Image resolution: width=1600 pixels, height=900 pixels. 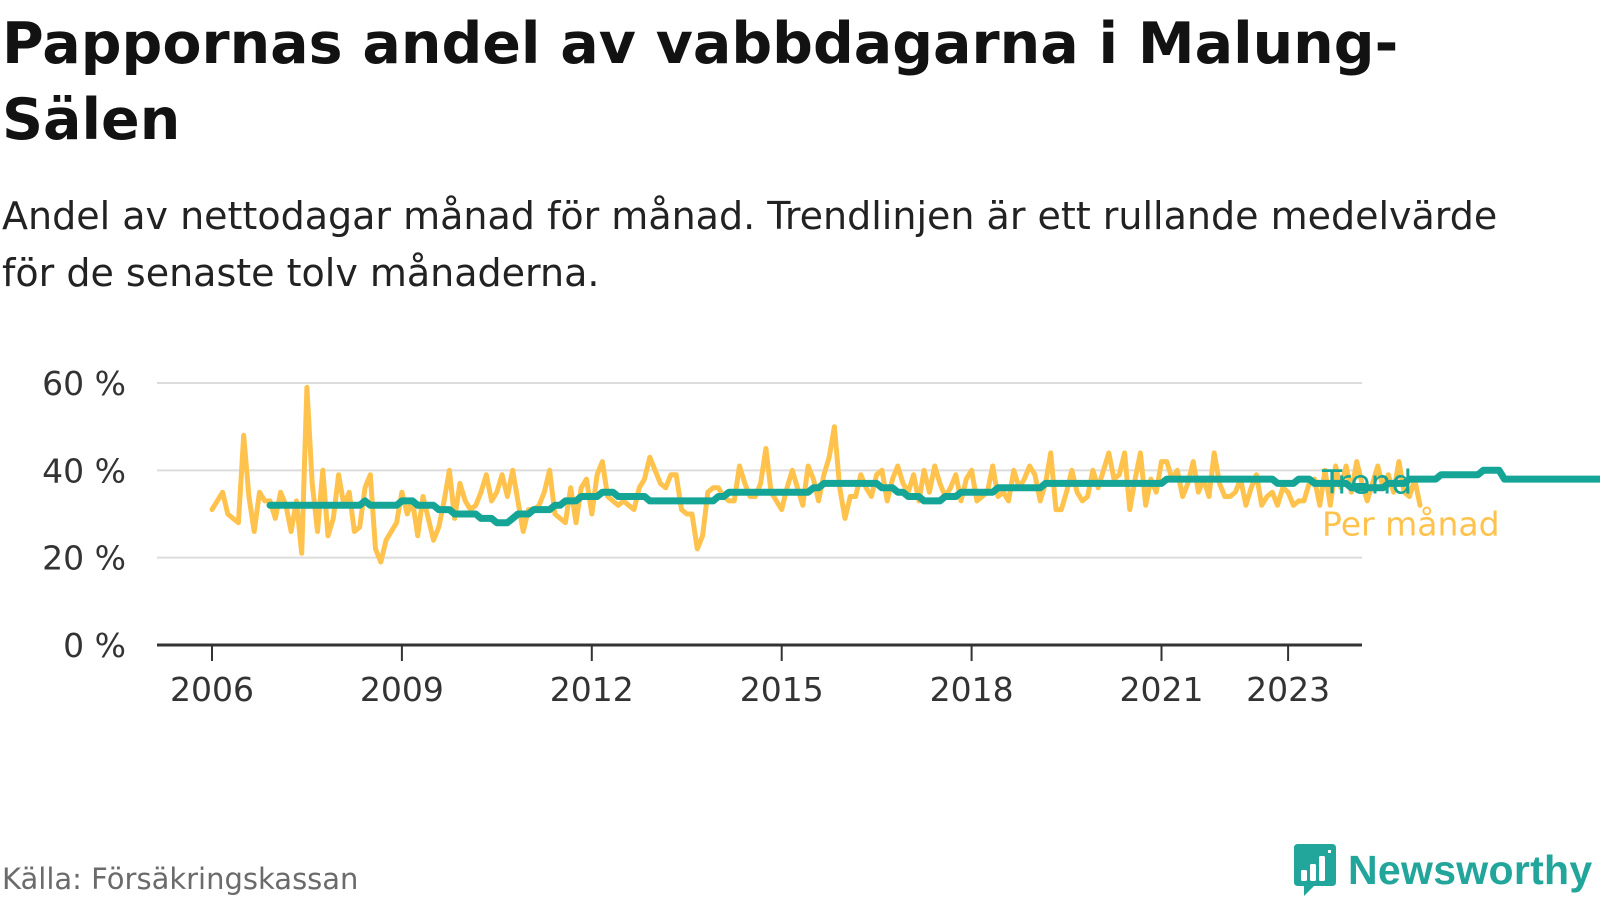 What do you see at coordinates (84, 470) in the screenshot?
I see `y-tick-label: 40 %` at bounding box center [84, 470].